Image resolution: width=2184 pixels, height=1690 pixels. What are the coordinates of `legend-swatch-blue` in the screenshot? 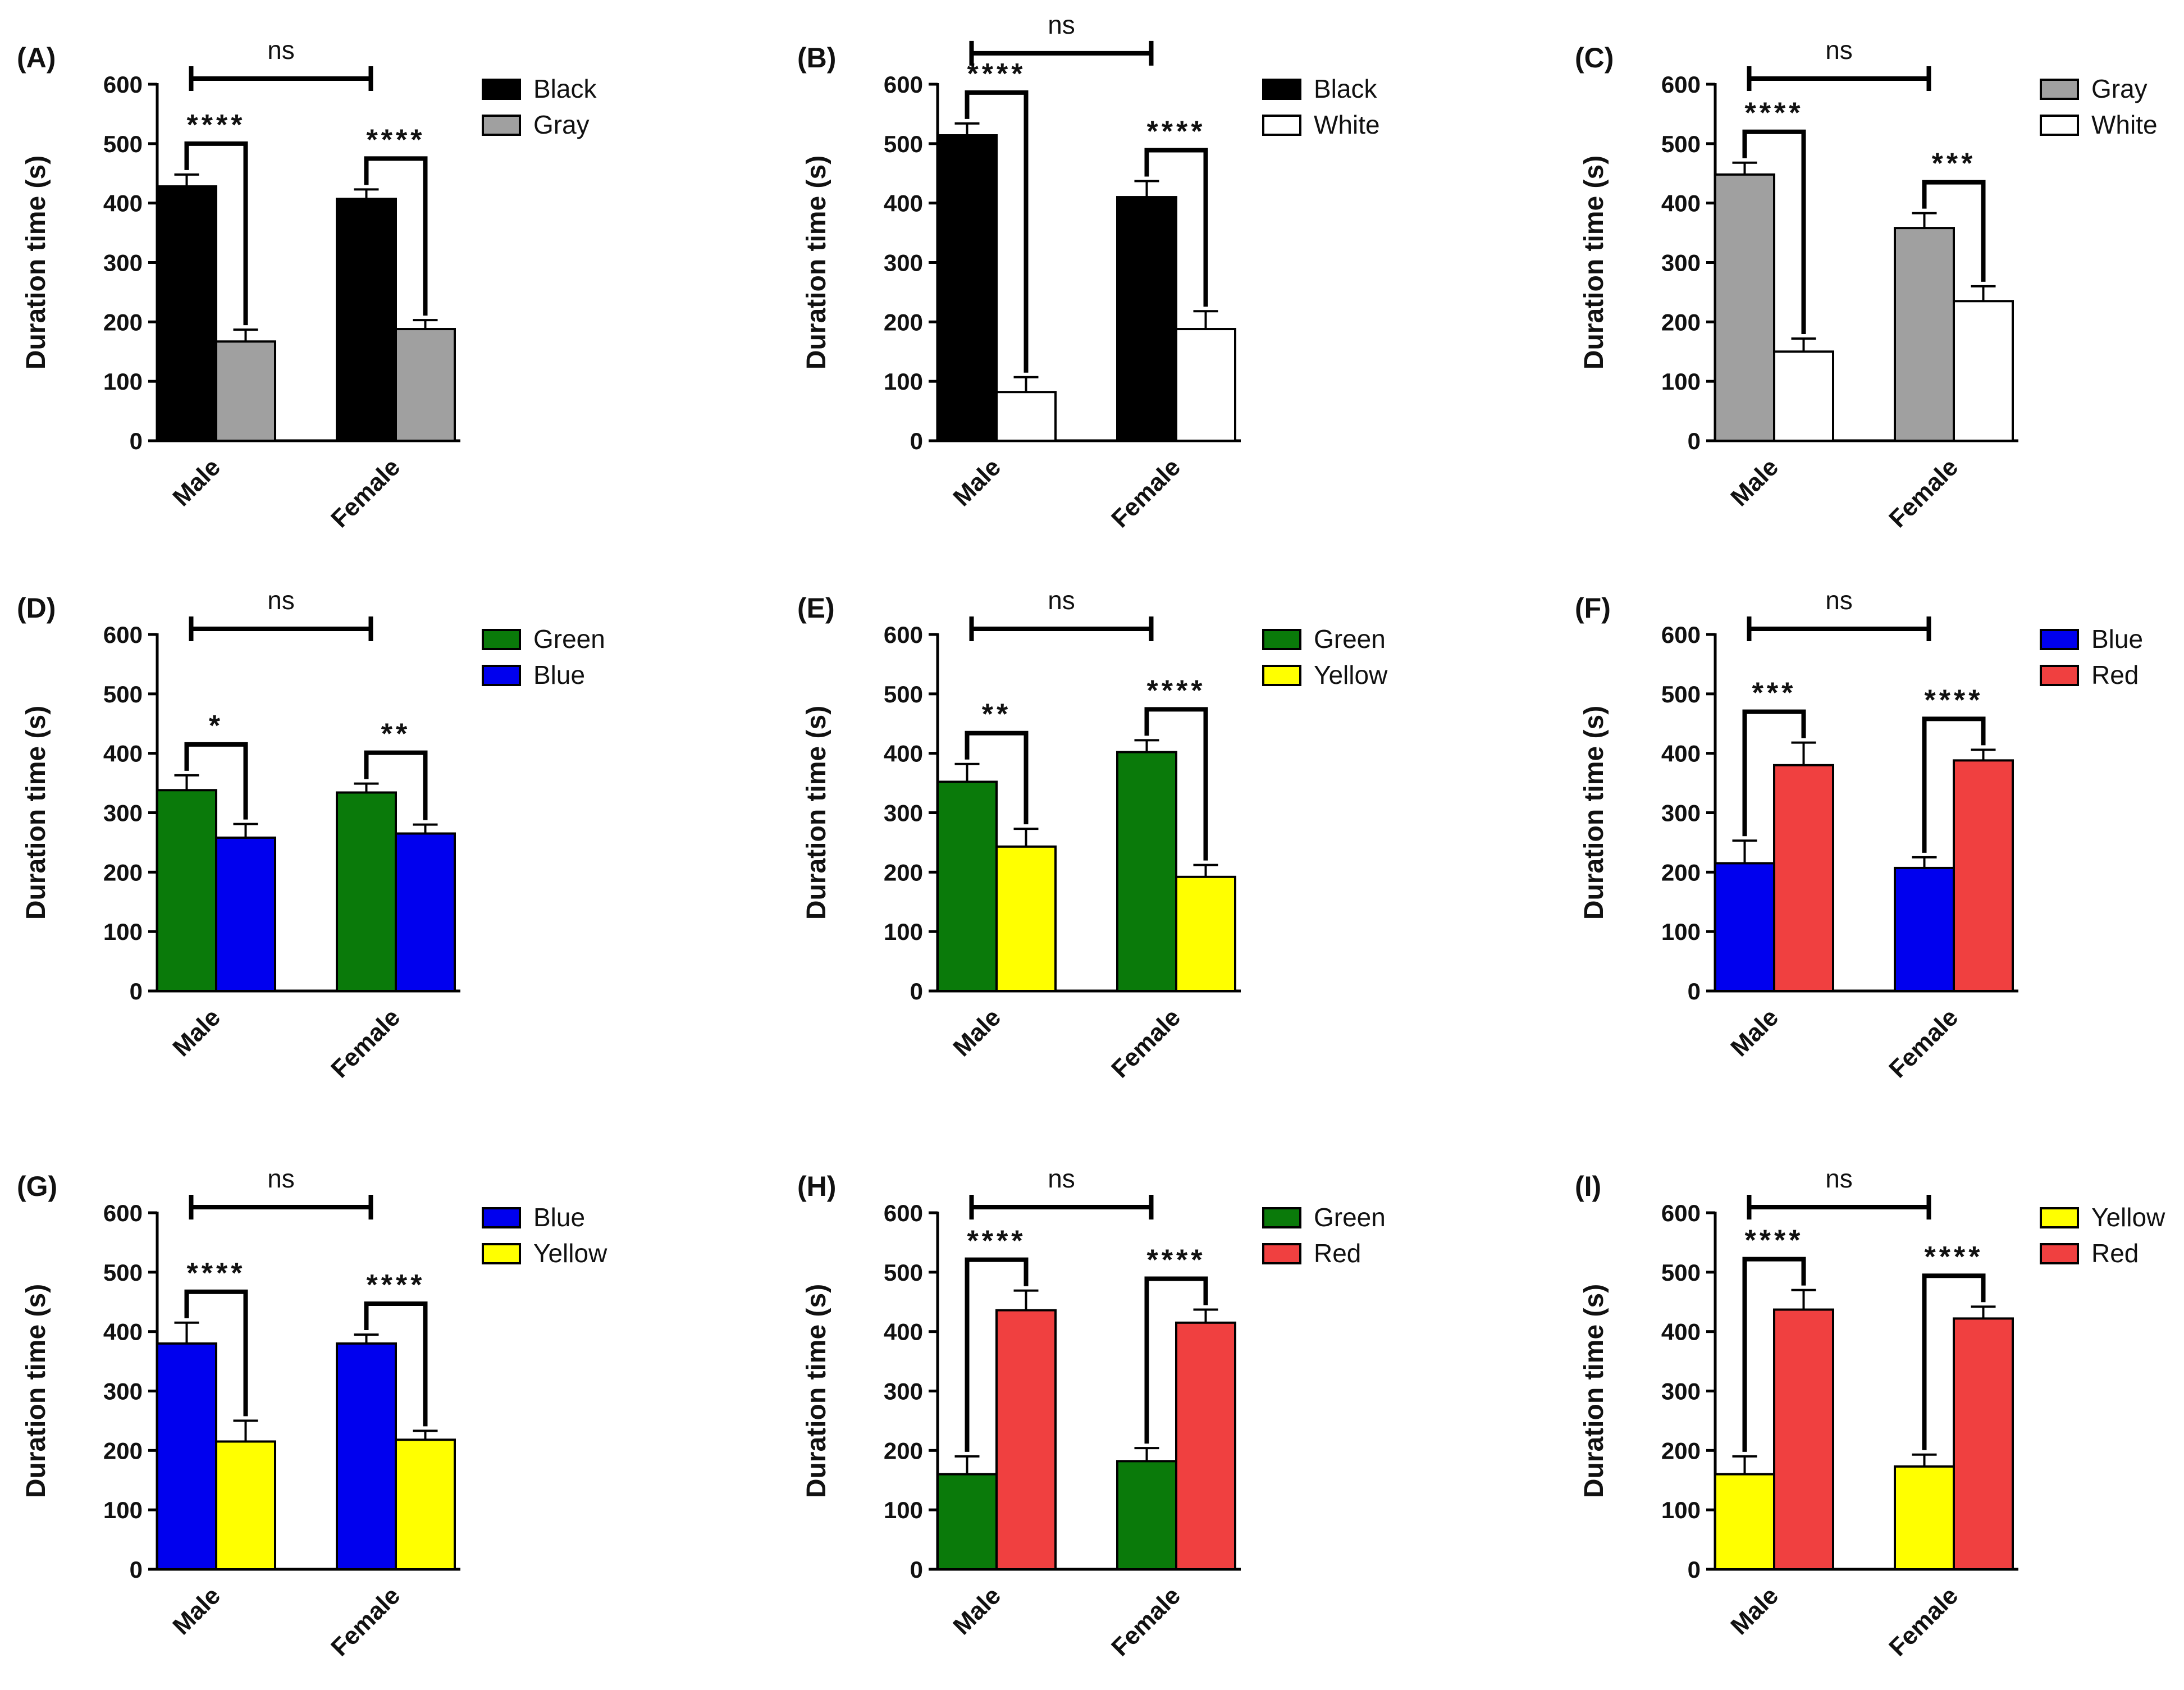 It's located at (501, 1217).